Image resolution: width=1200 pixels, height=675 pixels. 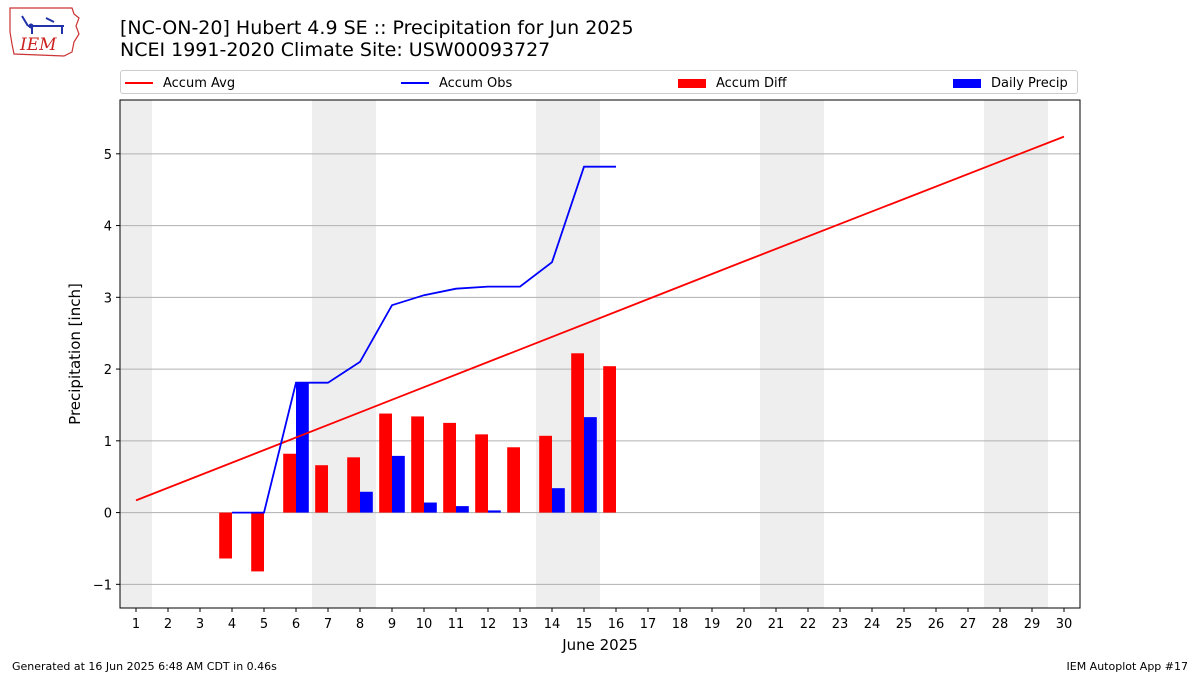 I want to click on legend-swatch-accum-obs, so click(x=415, y=83).